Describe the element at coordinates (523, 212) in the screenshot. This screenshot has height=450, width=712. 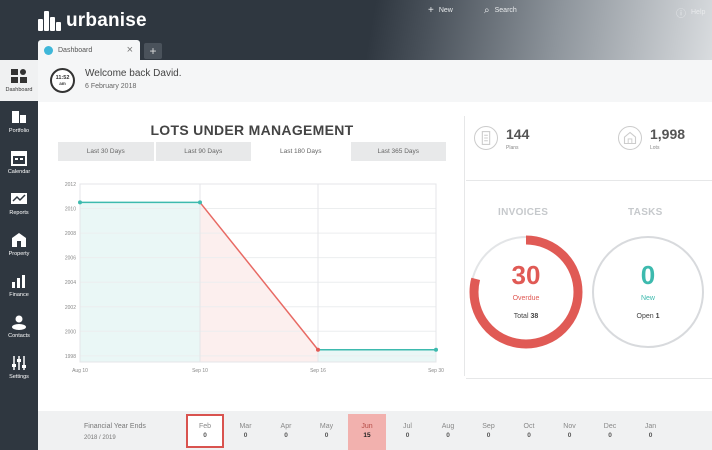
I see `invoices-heading: INVOICES` at that location.